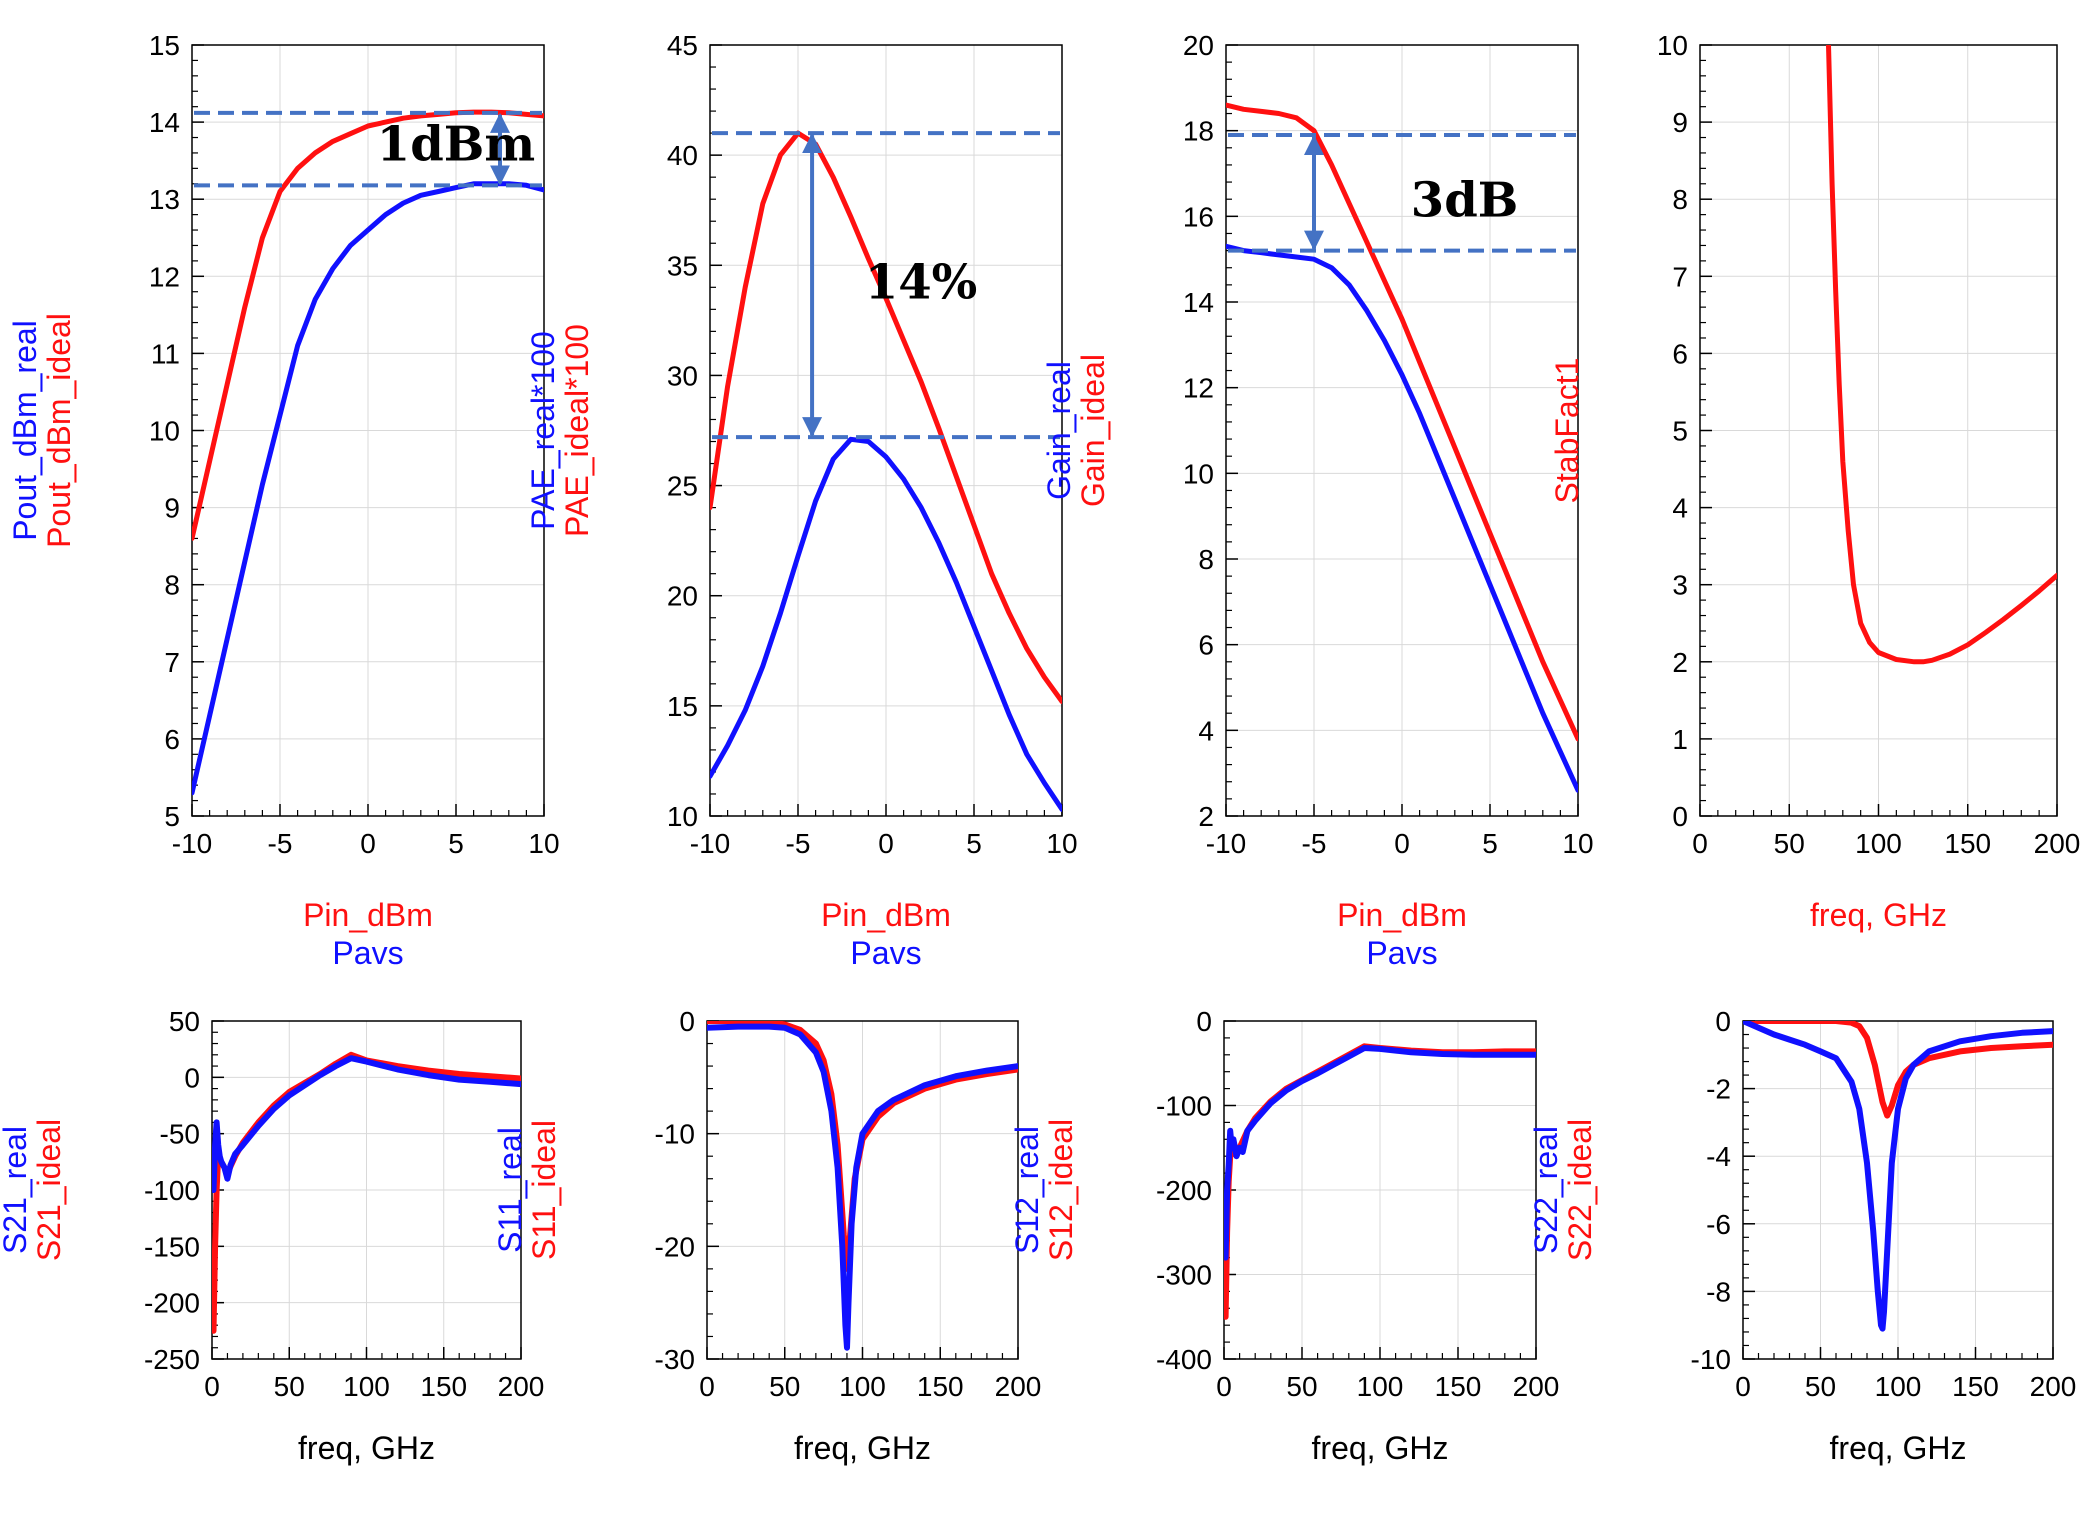 This screenshot has height=1525, width=2100. What do you see at coordinates (543, 430) in the screenshot?
I see `y-axis-label: PAE_real*100` at bounding box center [543, 430].